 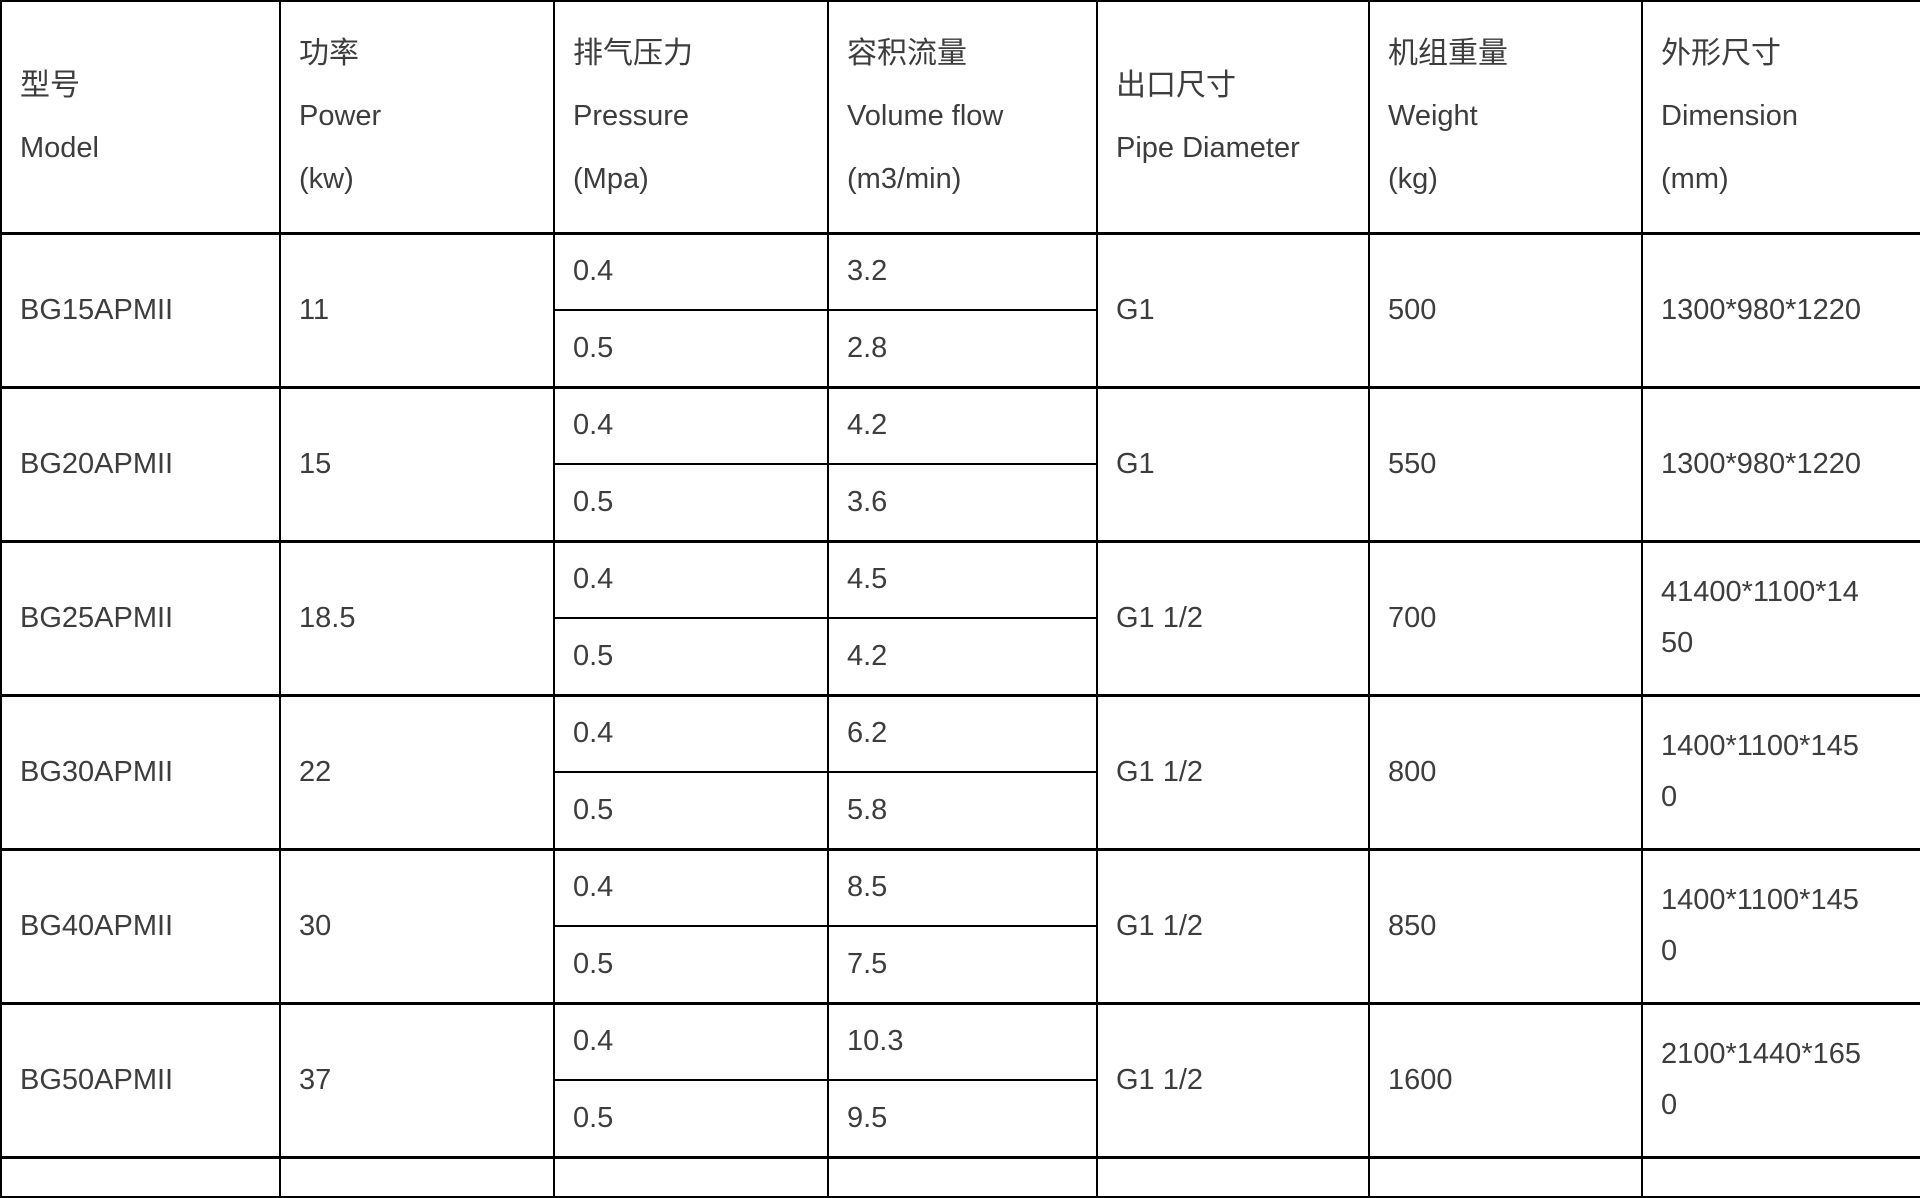 What do you see at coordinates (417, 117) in the screenshot?
I see `header-cell-power: 功率 Power (kw)` at bounding box center [417, 117].